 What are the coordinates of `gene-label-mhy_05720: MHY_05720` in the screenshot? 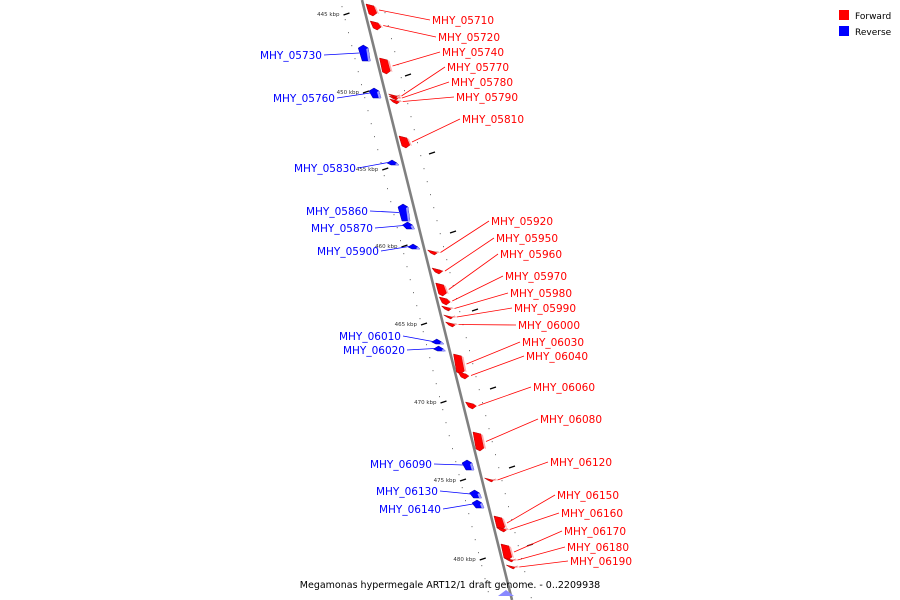 It's located at (469, 38).